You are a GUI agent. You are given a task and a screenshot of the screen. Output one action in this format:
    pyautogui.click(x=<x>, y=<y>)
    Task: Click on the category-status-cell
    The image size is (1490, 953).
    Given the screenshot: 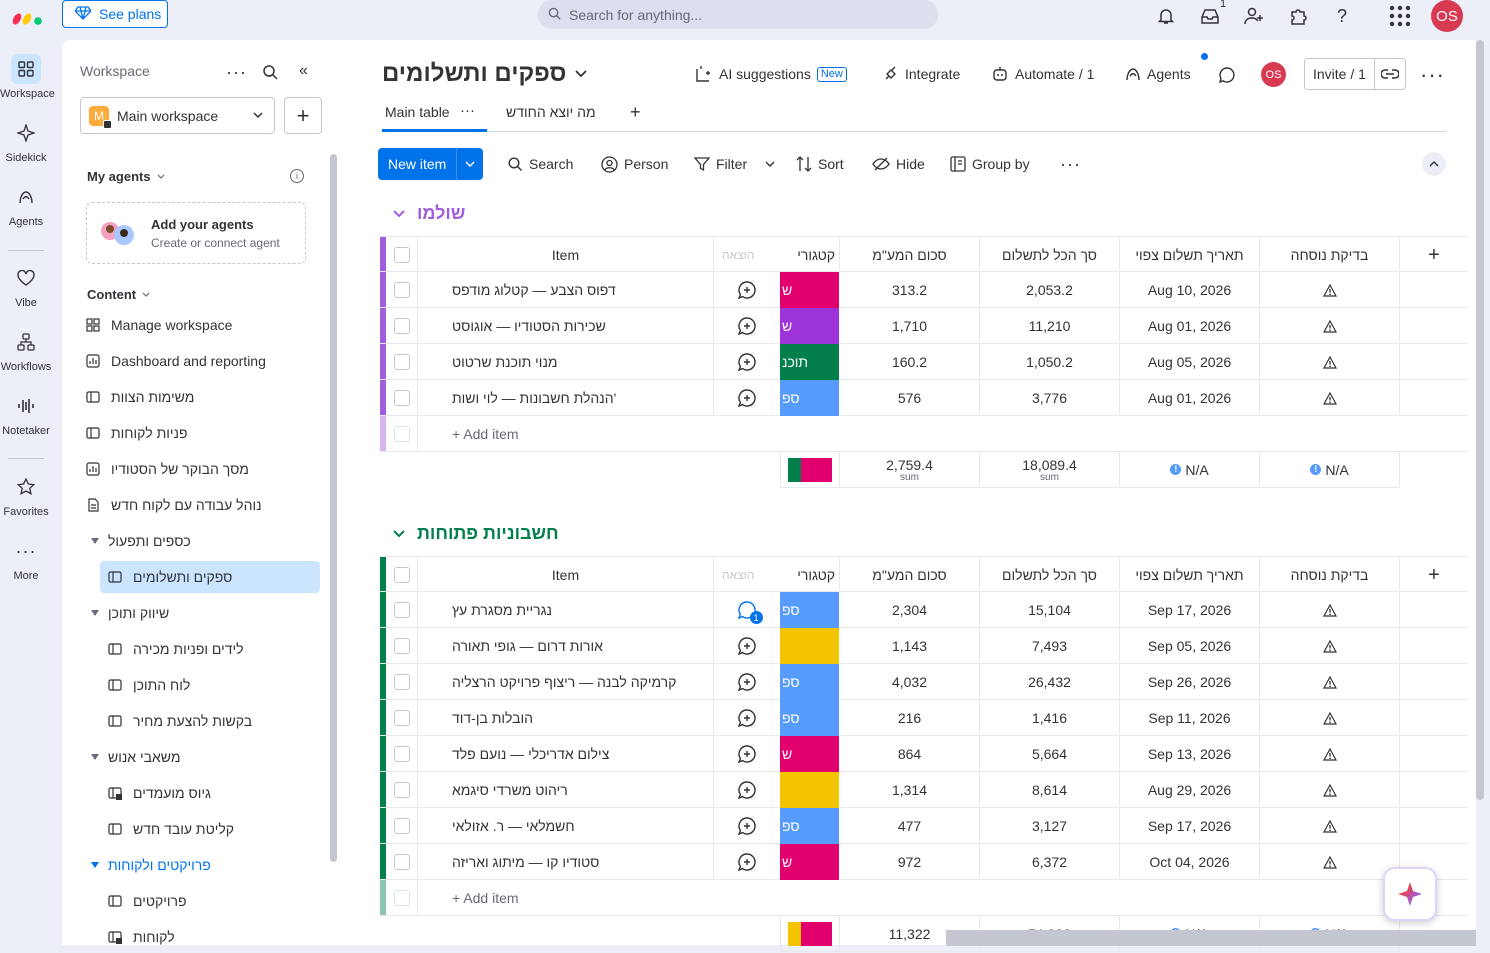 What is the action you would take?
    pyautogui.click(x=810, y=790)
    